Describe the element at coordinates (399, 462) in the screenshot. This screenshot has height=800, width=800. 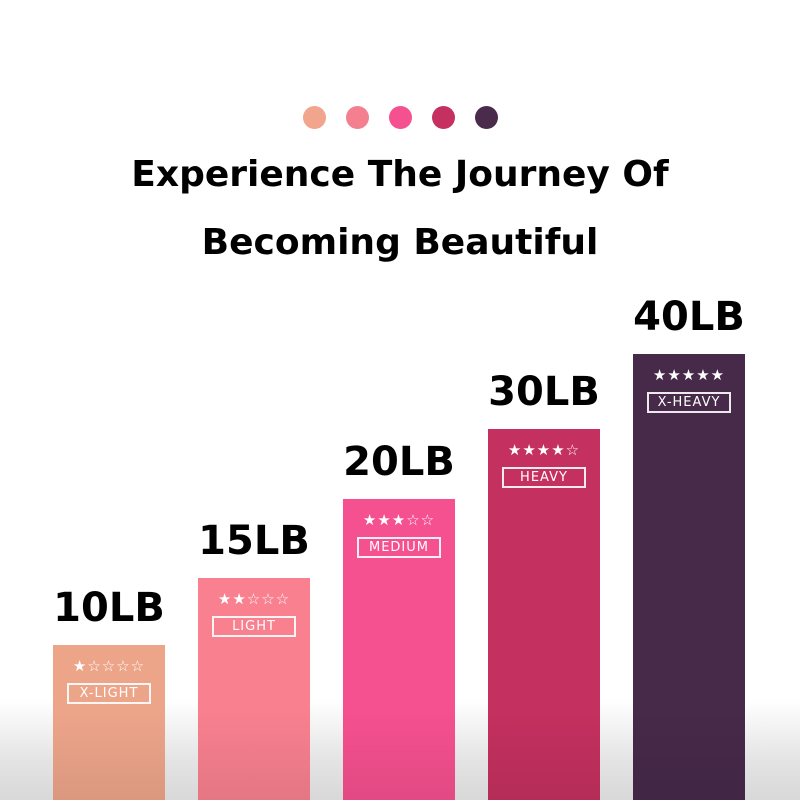
I see `weight-label: 20LB` at that location.